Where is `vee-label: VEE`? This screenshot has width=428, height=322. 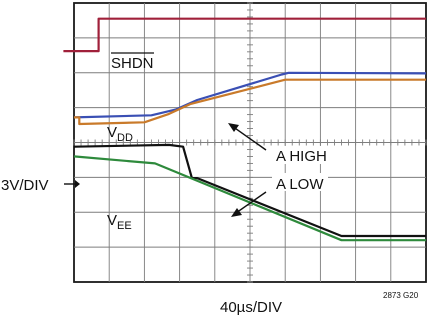
vee-label: VEE is located at coordinates (119, 222).